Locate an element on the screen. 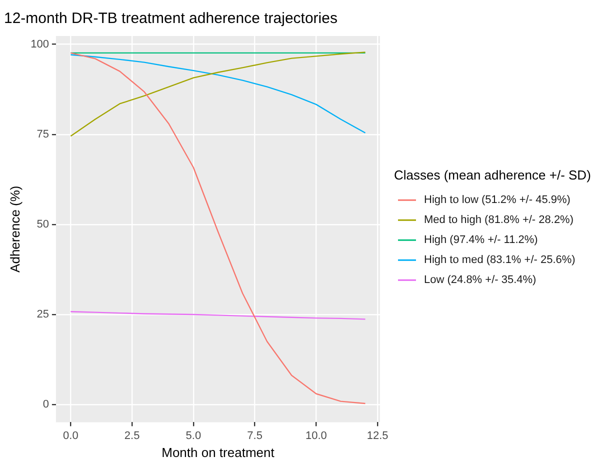 The image size is (600, 465). legend-label: High to low (51.2% +/- 45.9%) is located at coordinates (497, 200).